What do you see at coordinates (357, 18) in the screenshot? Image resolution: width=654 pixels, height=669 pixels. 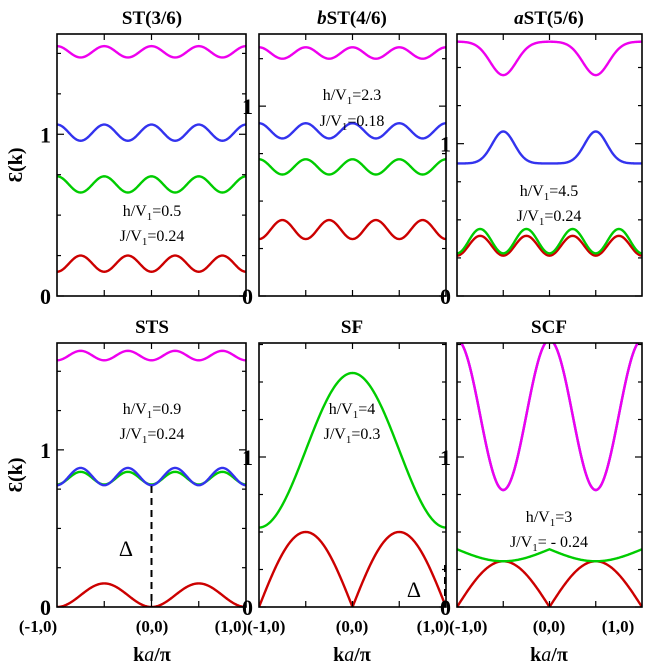 I see `panel-title-text: ST(4/6)` at bounding box center [357, 18].